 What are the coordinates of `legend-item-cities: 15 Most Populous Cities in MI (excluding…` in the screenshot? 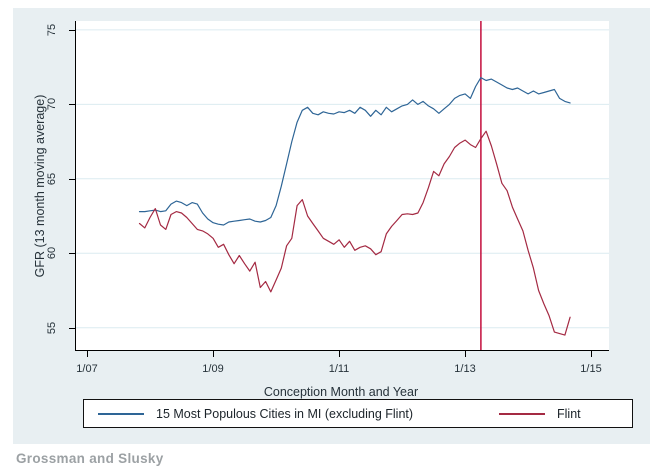 It's located at (255, 413).